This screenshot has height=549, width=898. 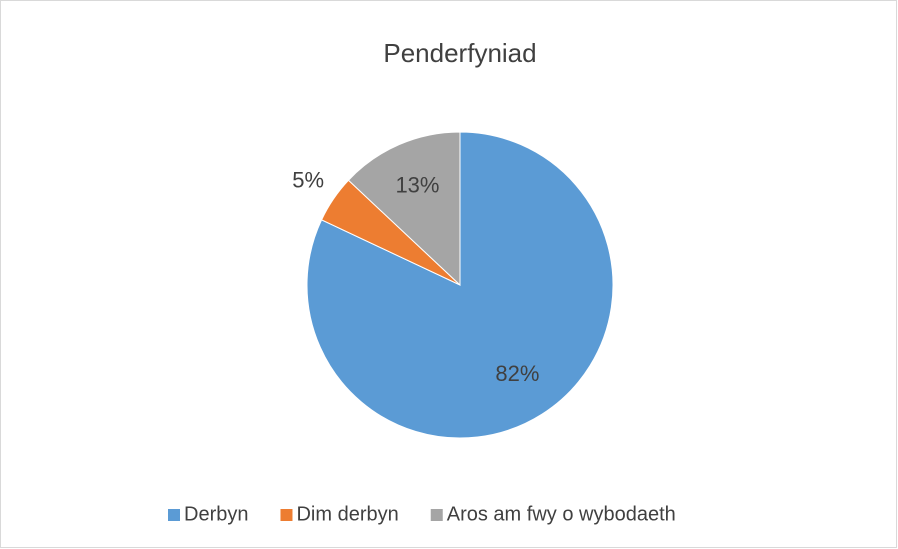 I want to click on data-label: 82%, so click(x=517, y=373).